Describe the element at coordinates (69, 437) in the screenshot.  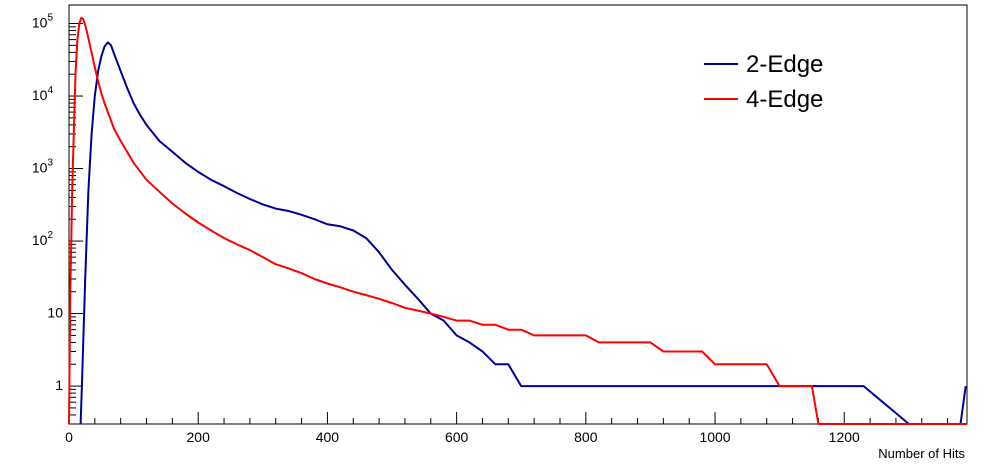
I see `x-tick-label: 0` at that location.